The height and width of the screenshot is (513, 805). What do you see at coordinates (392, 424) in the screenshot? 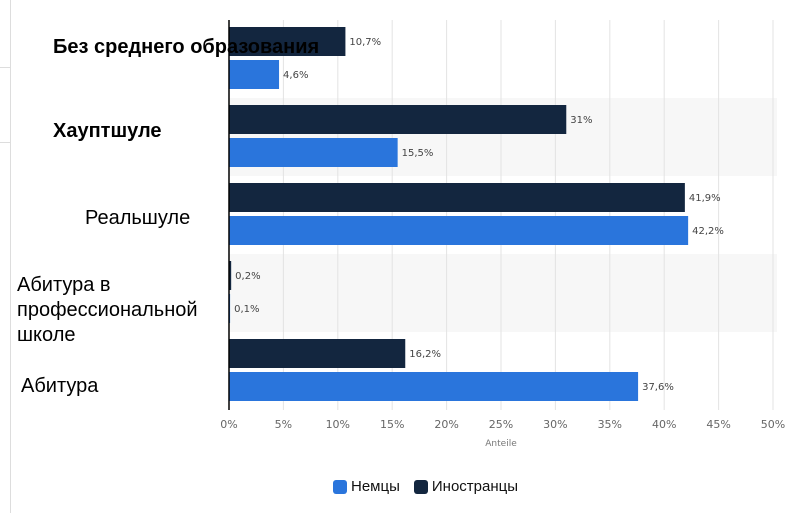
I see `x-tick-label: 15%` at bounding box center [392, 424].